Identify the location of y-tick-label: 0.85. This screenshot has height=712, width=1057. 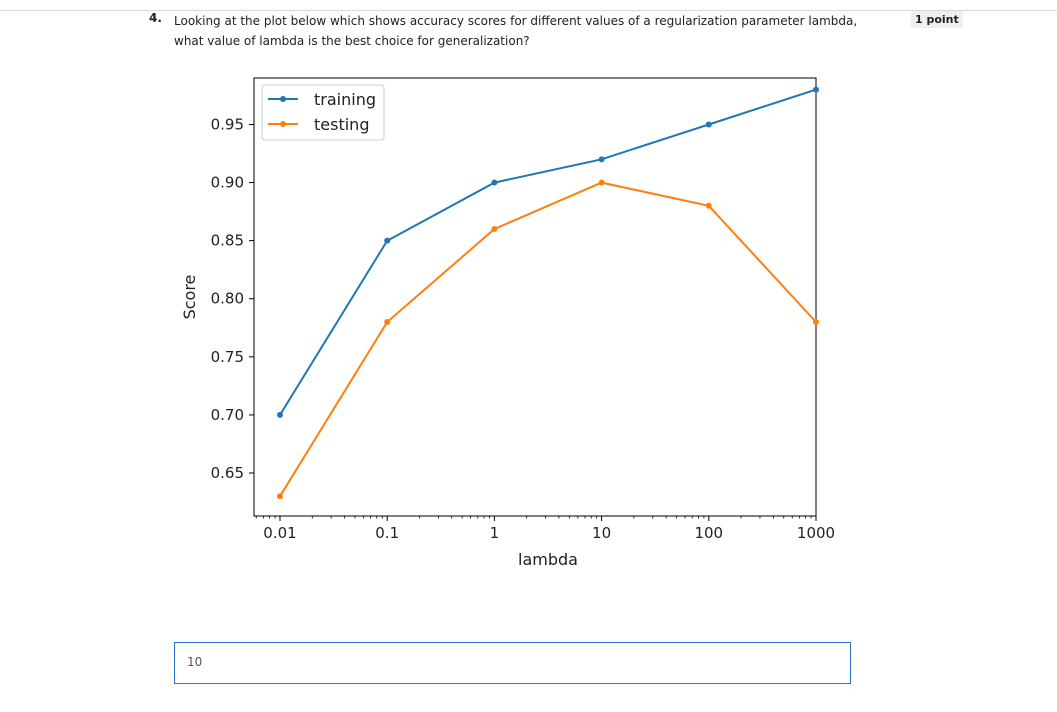
(227, 241).